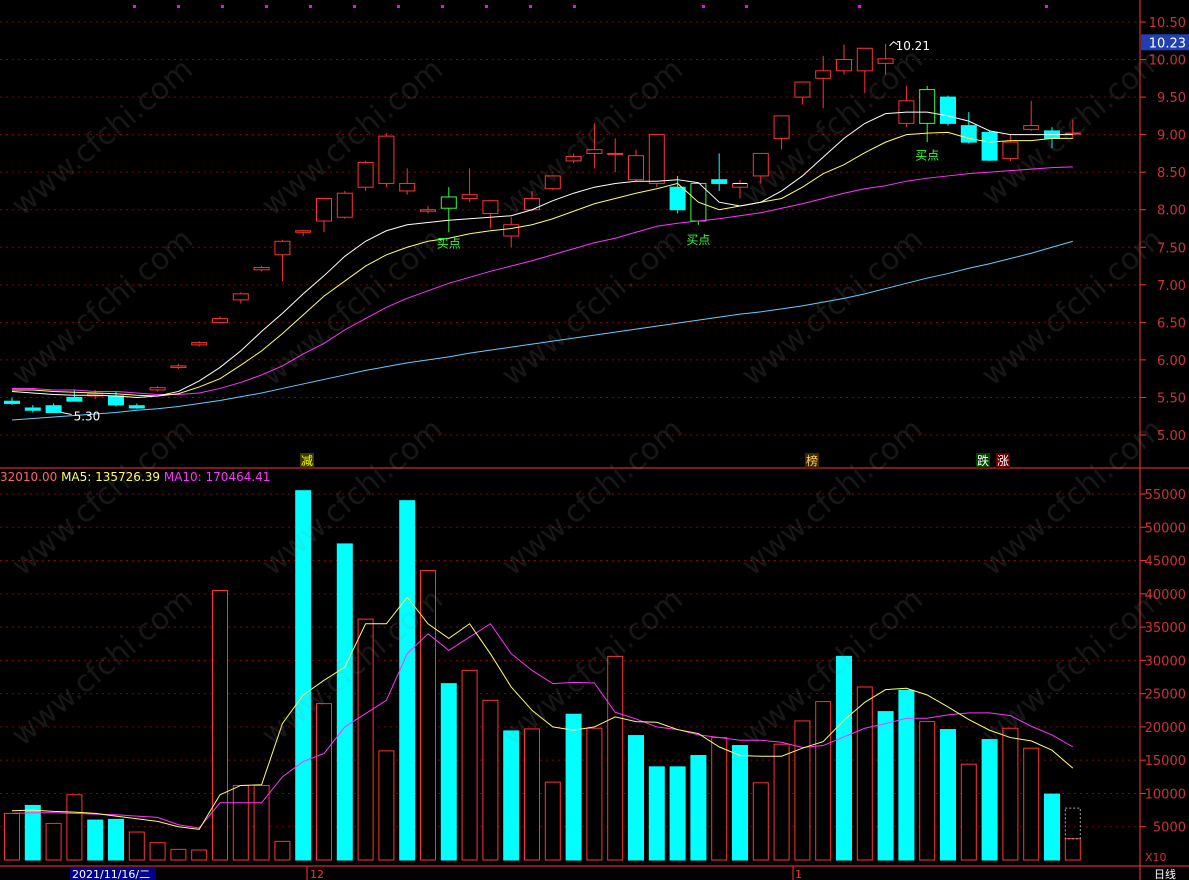 The image size is (1189, 880). What do you see at coordinates (798, 874) in the screenshot?
I see `month-label: 1` at bounding box center [798, 874].